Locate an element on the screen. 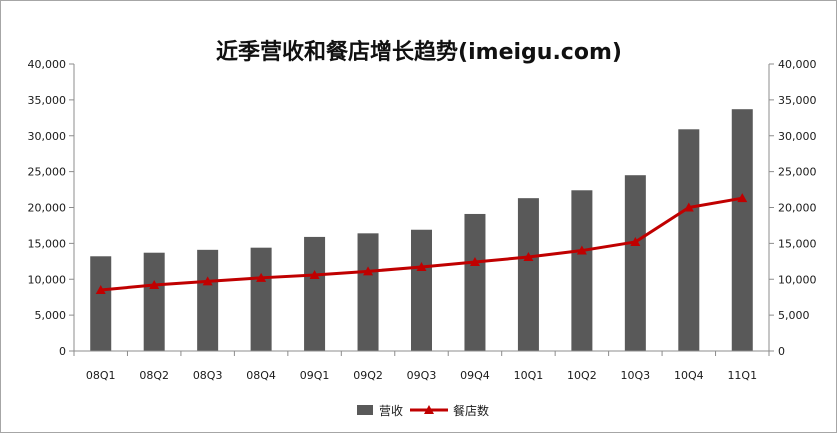 Image resolution: width=837 pixels, height=433 pixels. y-tick-label-left: 10,000 is located at coordinates (47, 279).